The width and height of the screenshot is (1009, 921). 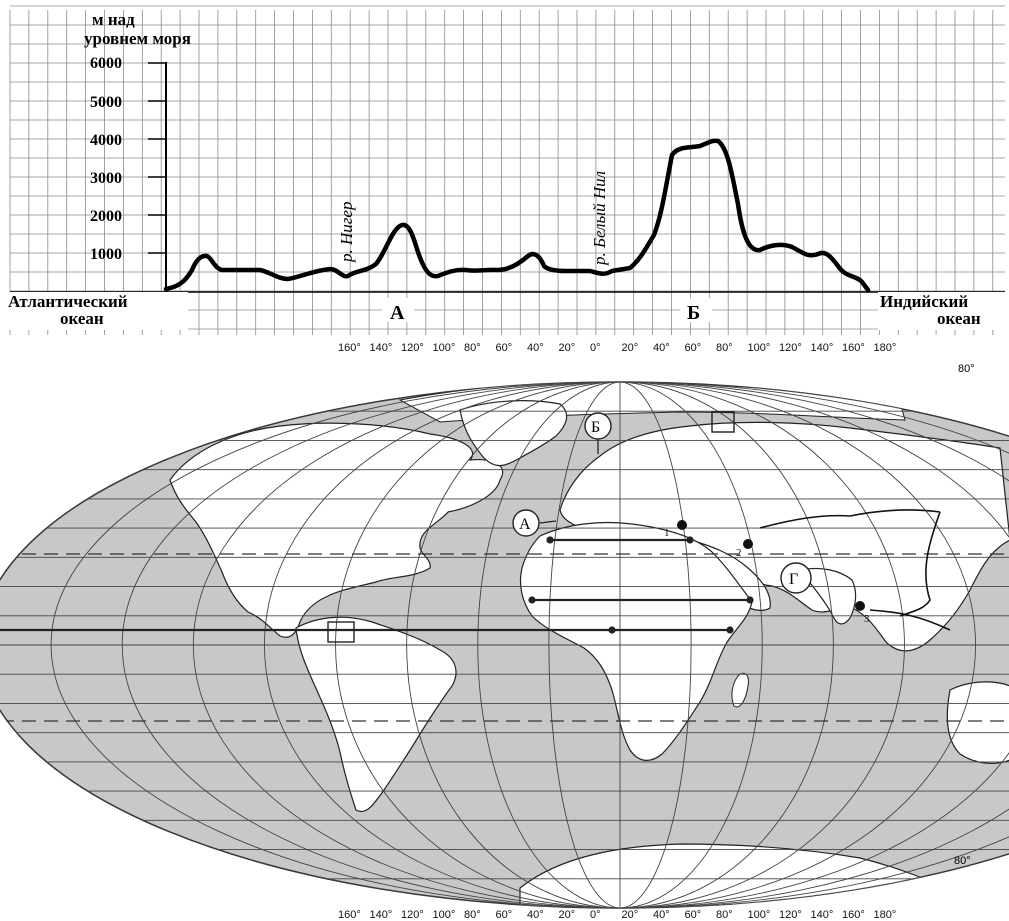 I want to click on africa, so click(x=636, y=641).